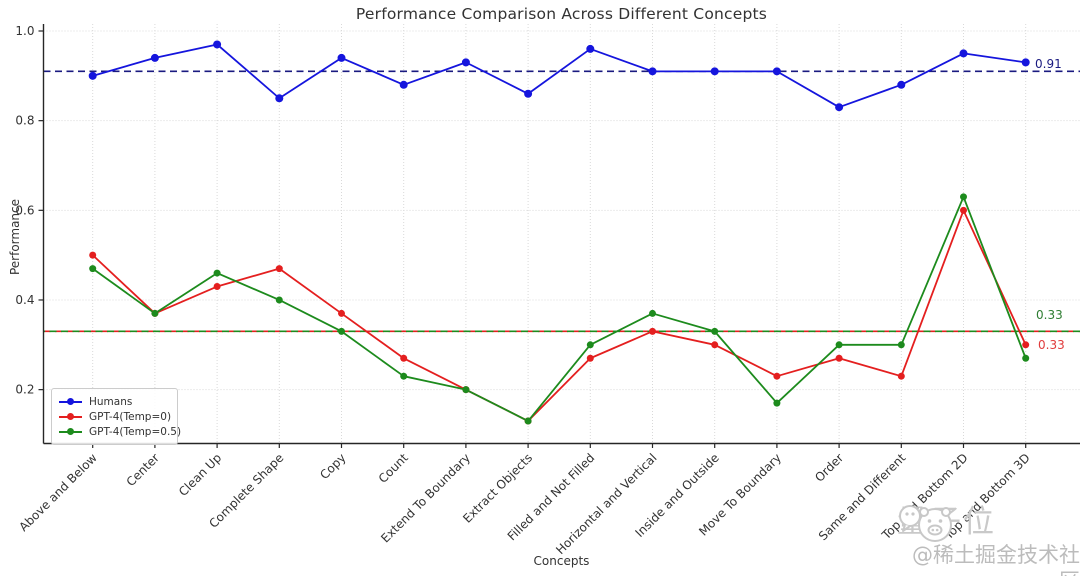 This screenshot has width=1080, height=576. I want to click on y-tick-label: 0.4, so click(24, 300).